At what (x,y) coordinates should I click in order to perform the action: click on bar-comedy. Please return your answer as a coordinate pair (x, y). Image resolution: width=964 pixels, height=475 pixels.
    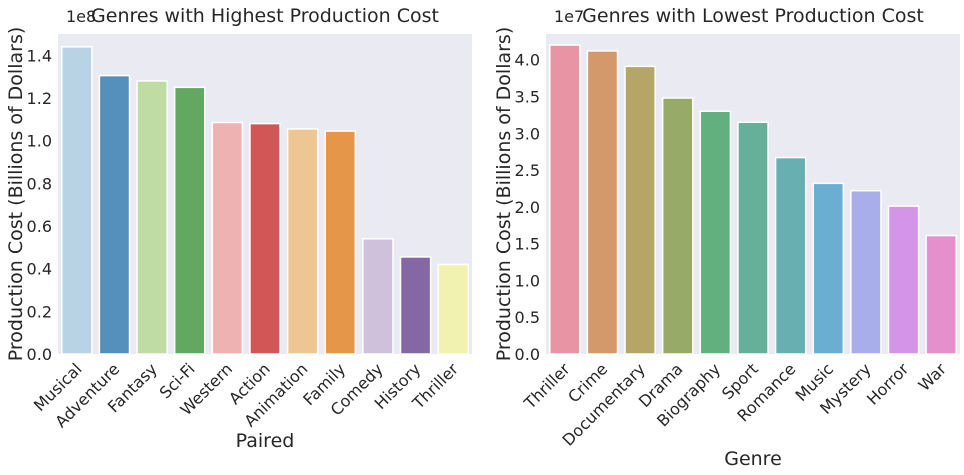
    Looking at the image, I should click on (378, 296).